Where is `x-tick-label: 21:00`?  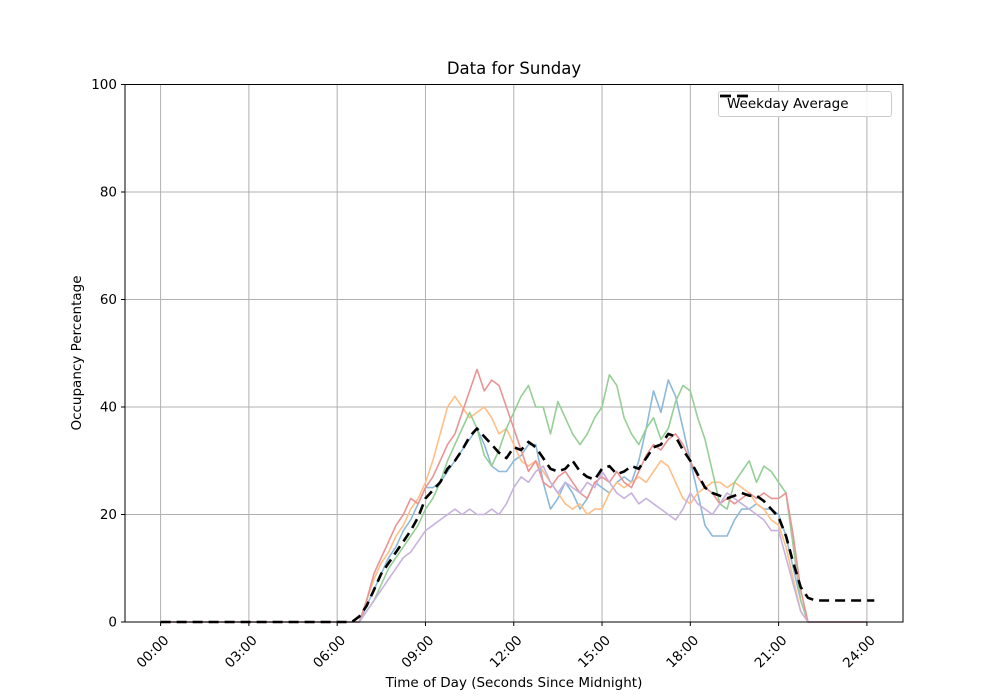 x-tick-label: 21:00 is located at coordinates (771, 652).